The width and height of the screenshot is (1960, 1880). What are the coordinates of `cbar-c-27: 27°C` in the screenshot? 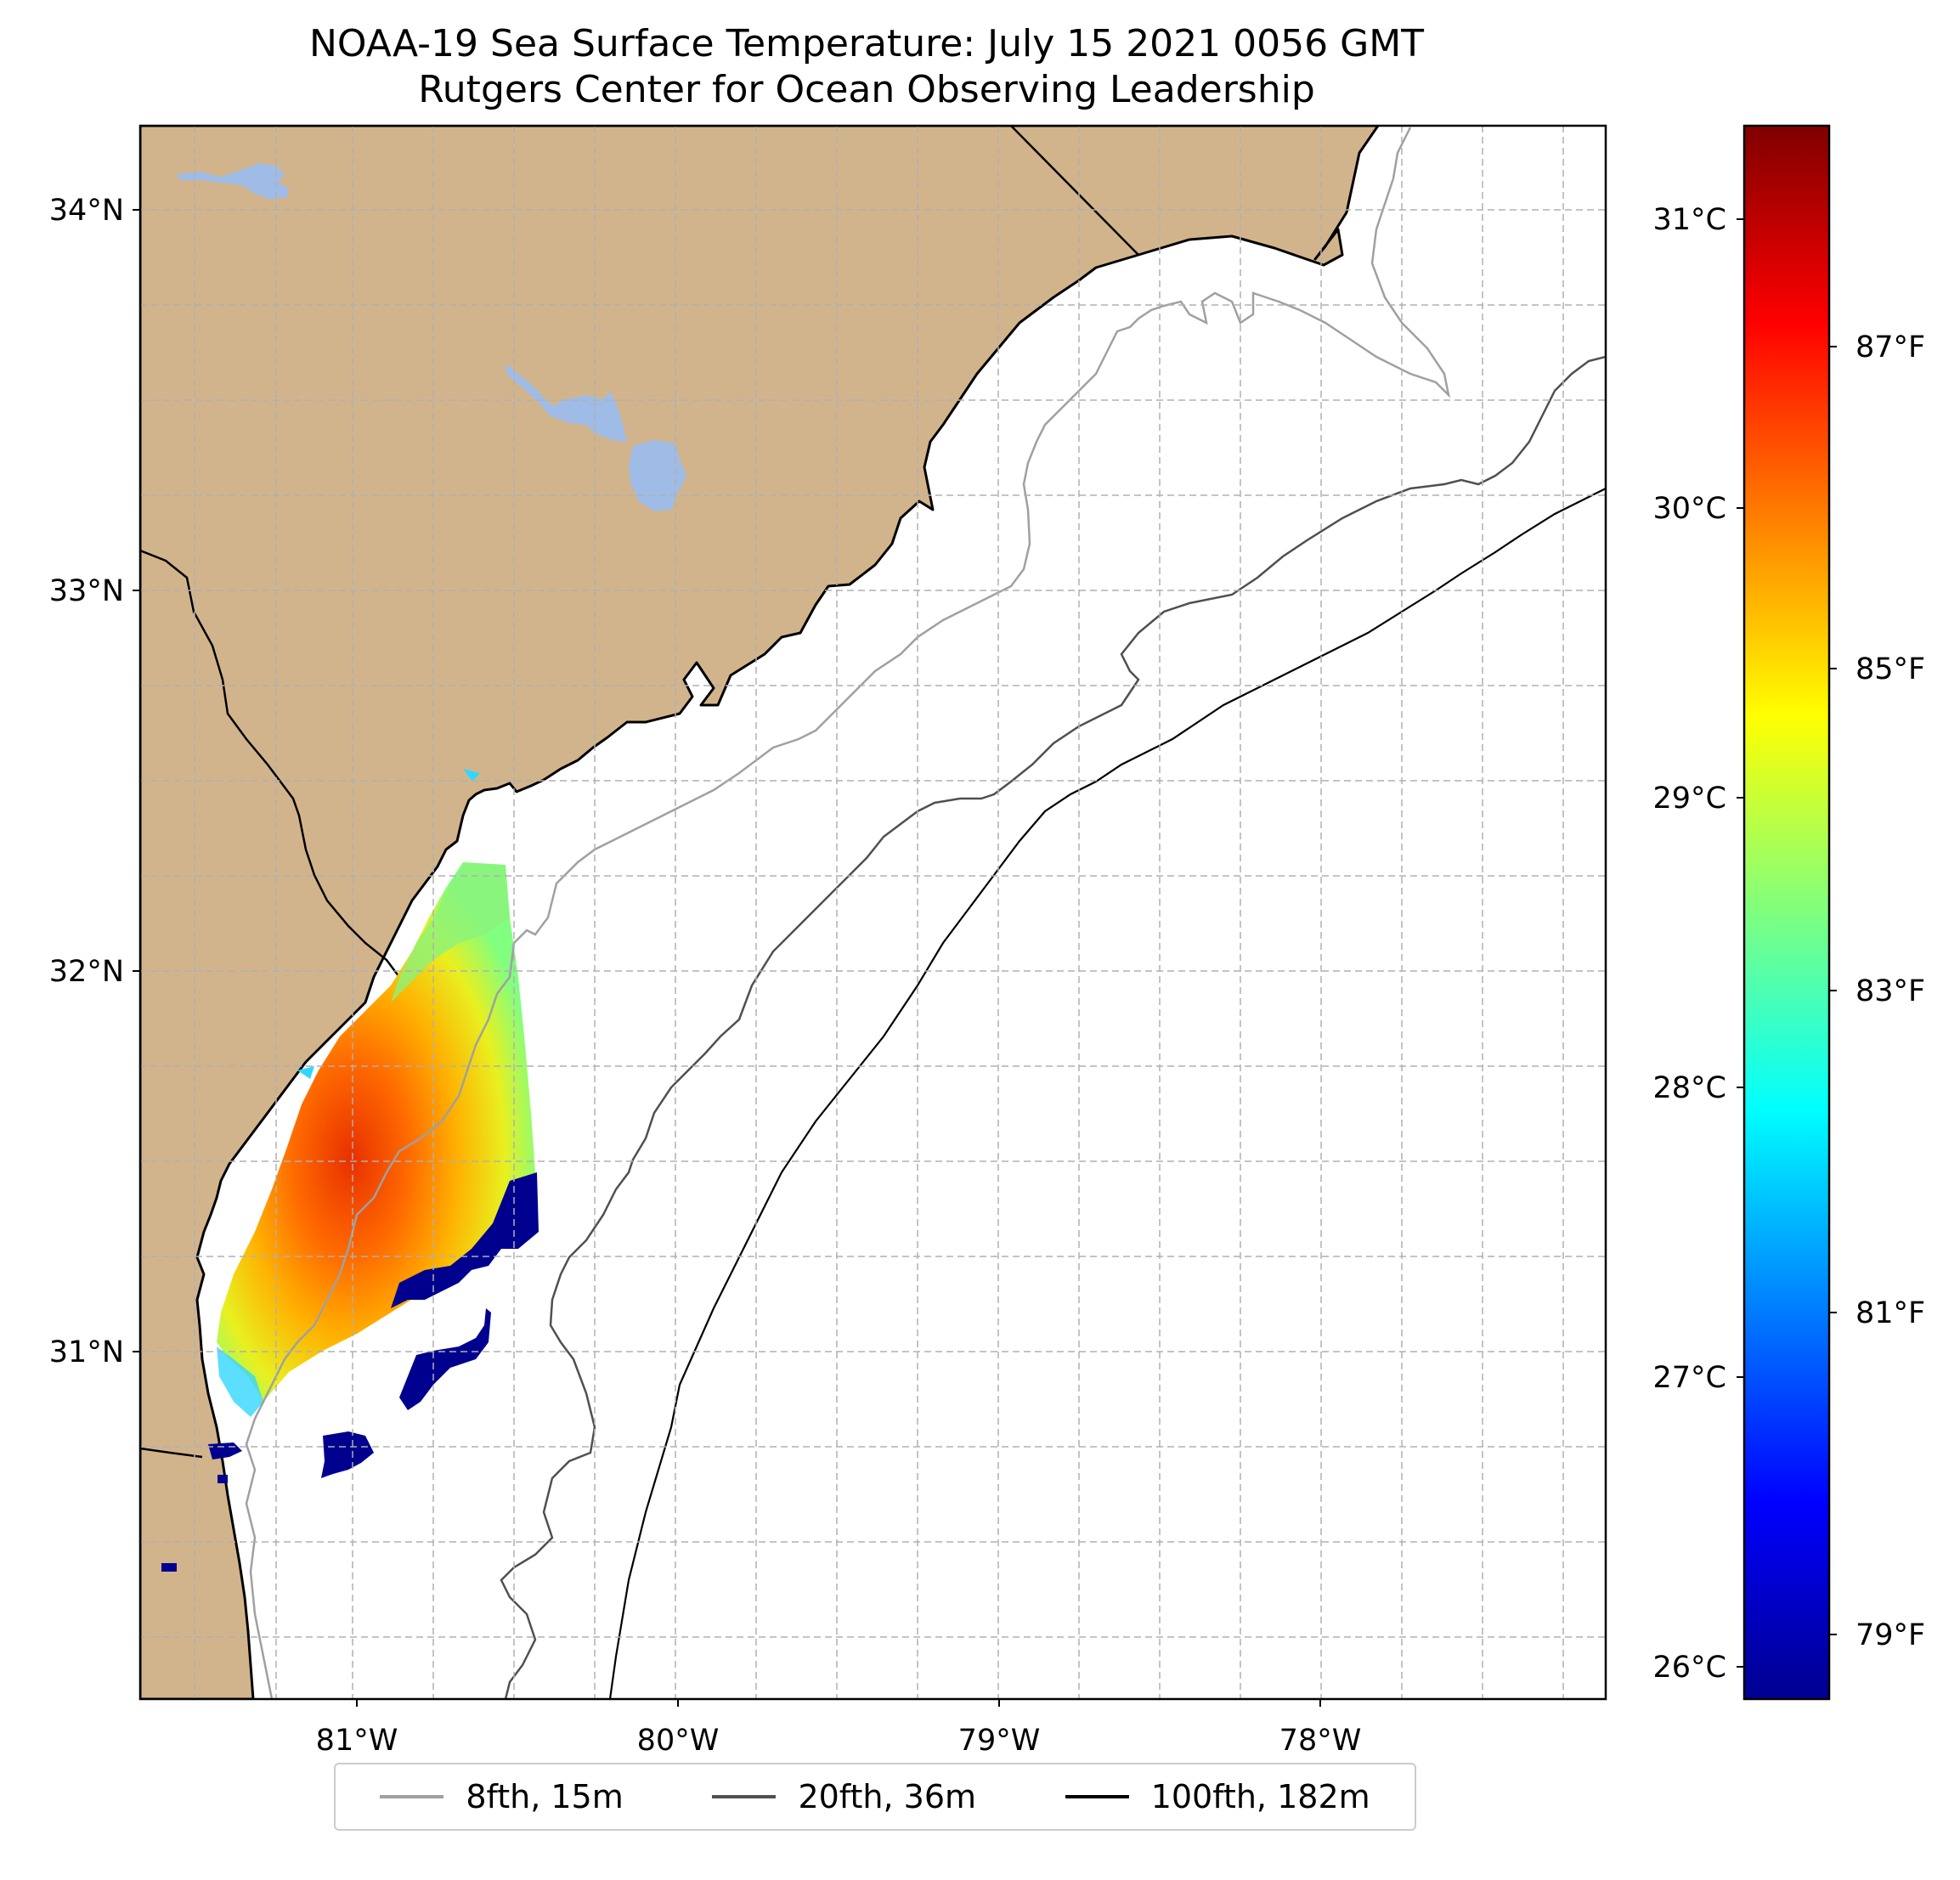 It's located at (1690, 1378).